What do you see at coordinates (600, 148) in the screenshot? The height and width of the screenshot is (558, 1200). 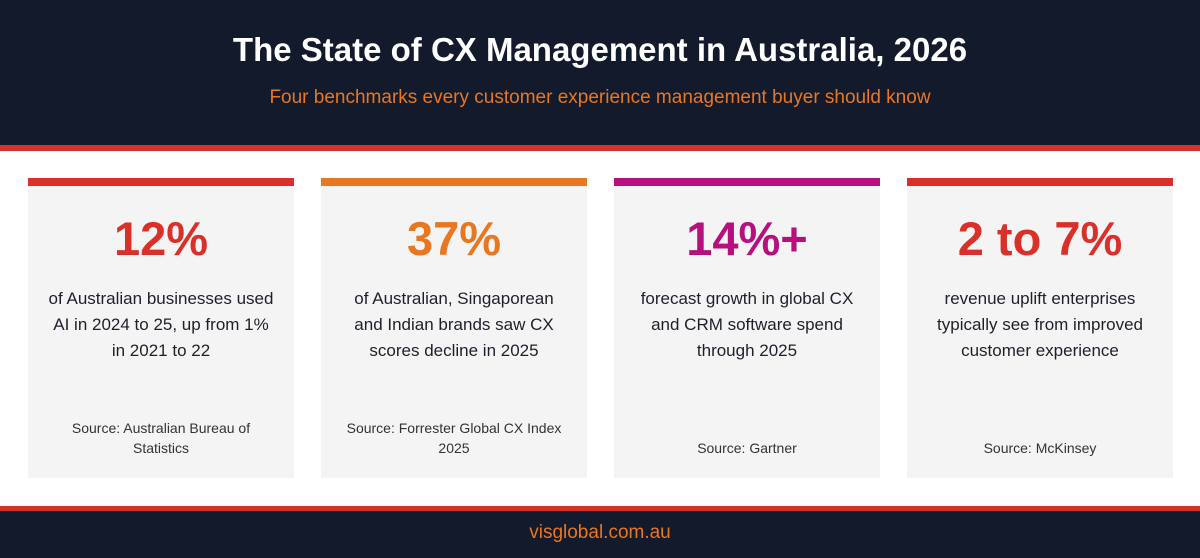 I see `header-divider` at bounding box center [600, 148].